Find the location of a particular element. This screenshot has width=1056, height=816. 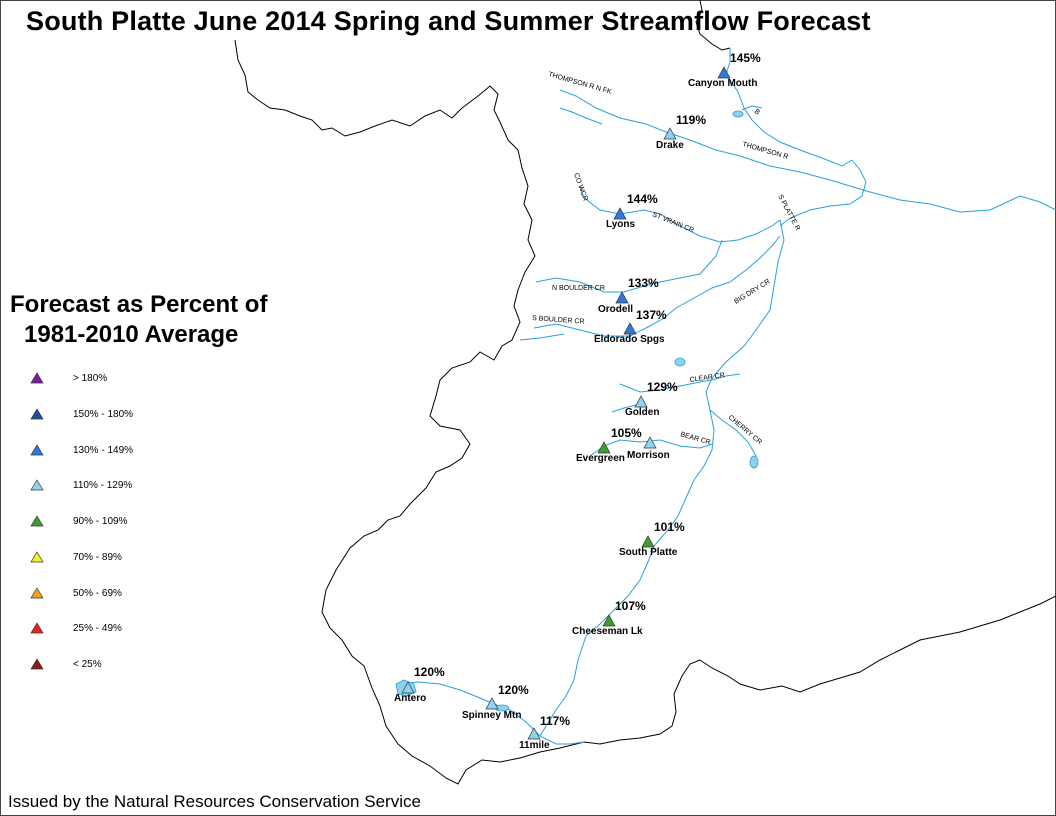

legend-item-label: 130% - 149% is located at coordinates (103, 450).